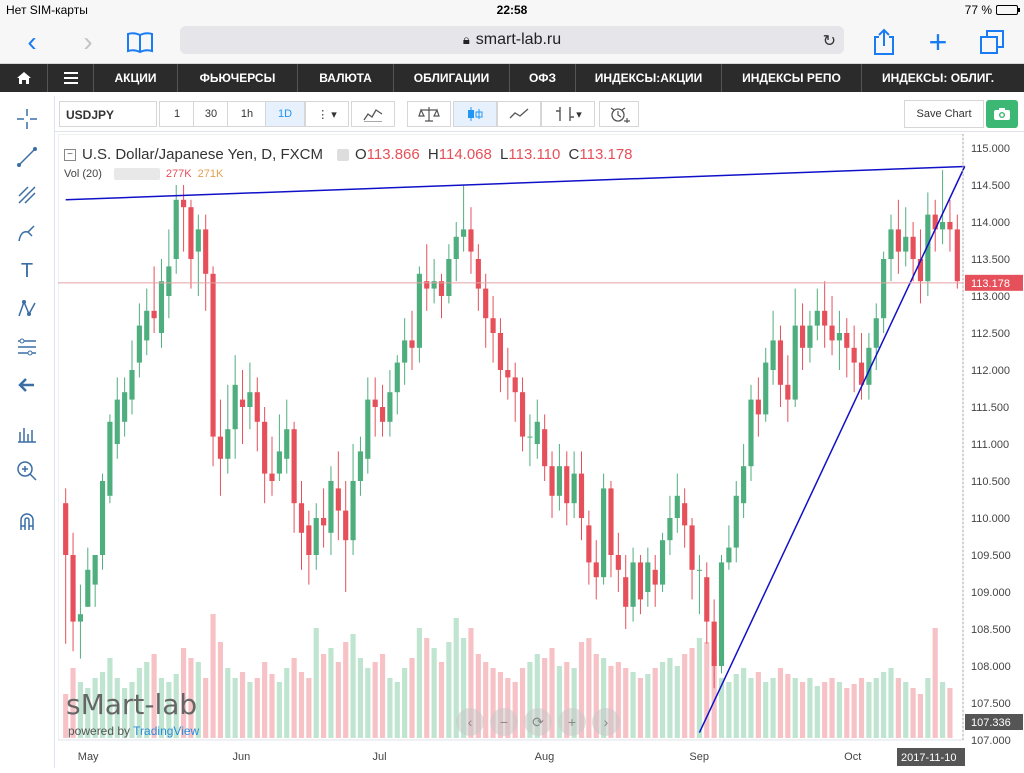 The height and width of the screenshot is (773, 1024). What do you see at coordinates (27, 521) in the screenshot?
I see `magnet-icon` at bounding box center [27, 521].